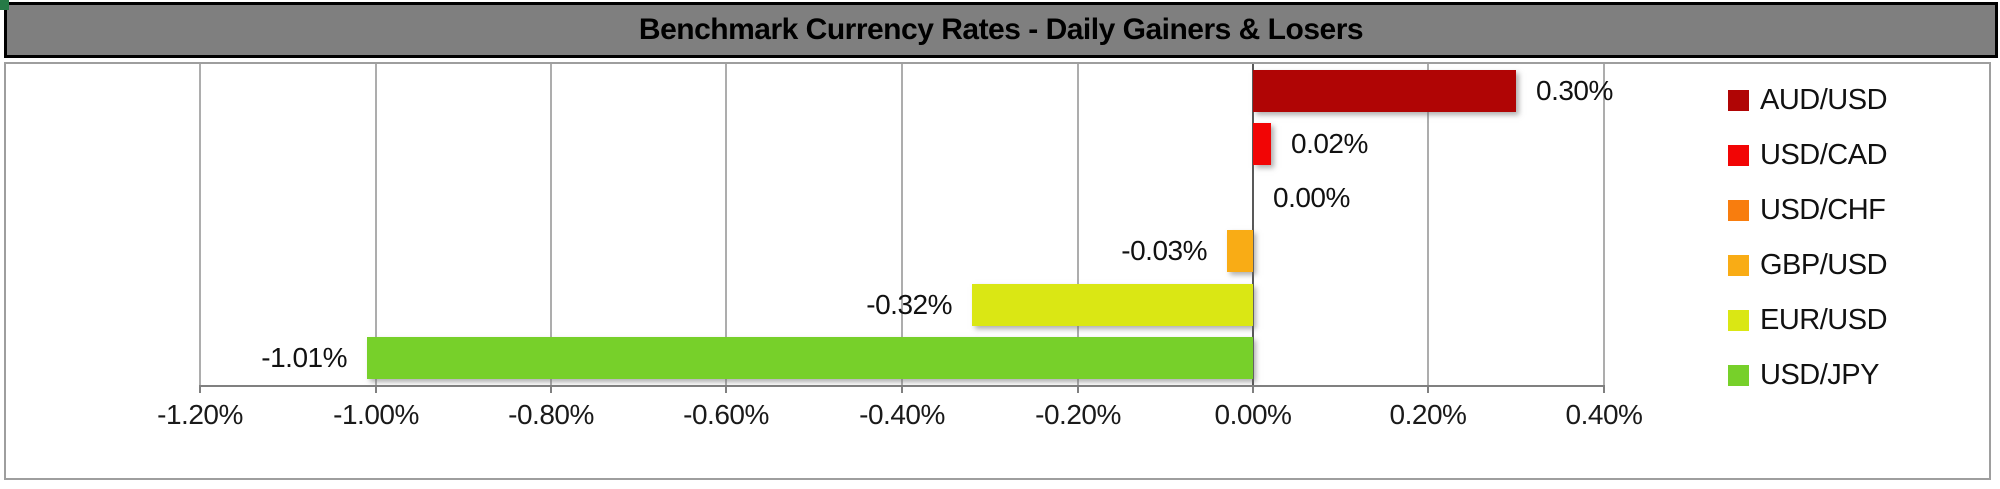  I want to click on bar-eur-usd, so click(1112, 305).